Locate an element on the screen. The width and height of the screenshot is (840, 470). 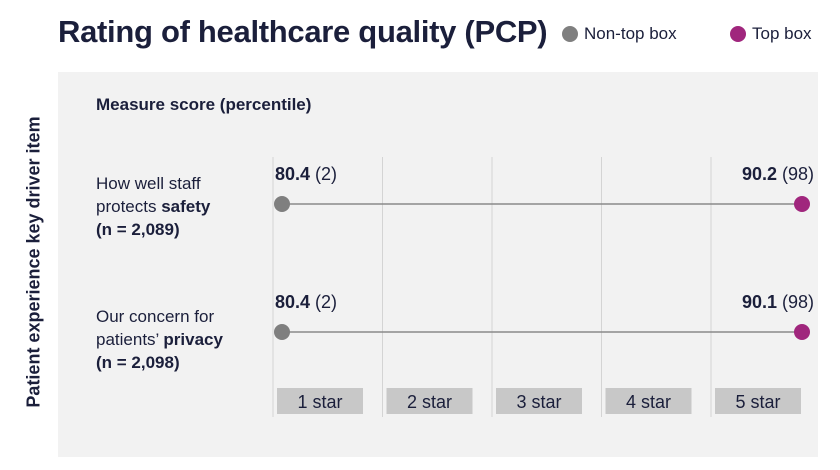
x-tick-label: 3 star is located at coordinates (538, 402).